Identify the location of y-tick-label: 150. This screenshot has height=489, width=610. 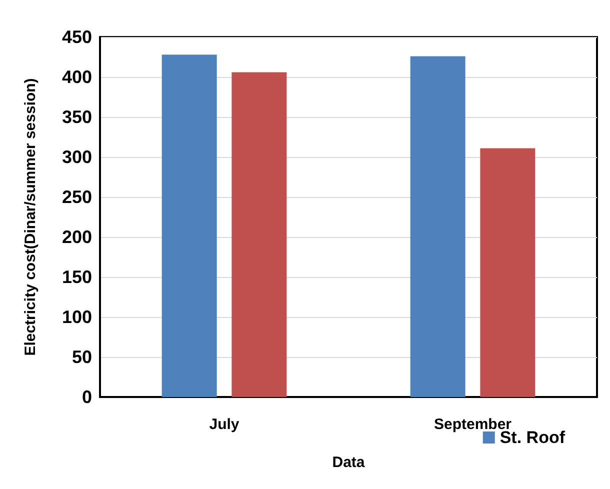
(77, 277).